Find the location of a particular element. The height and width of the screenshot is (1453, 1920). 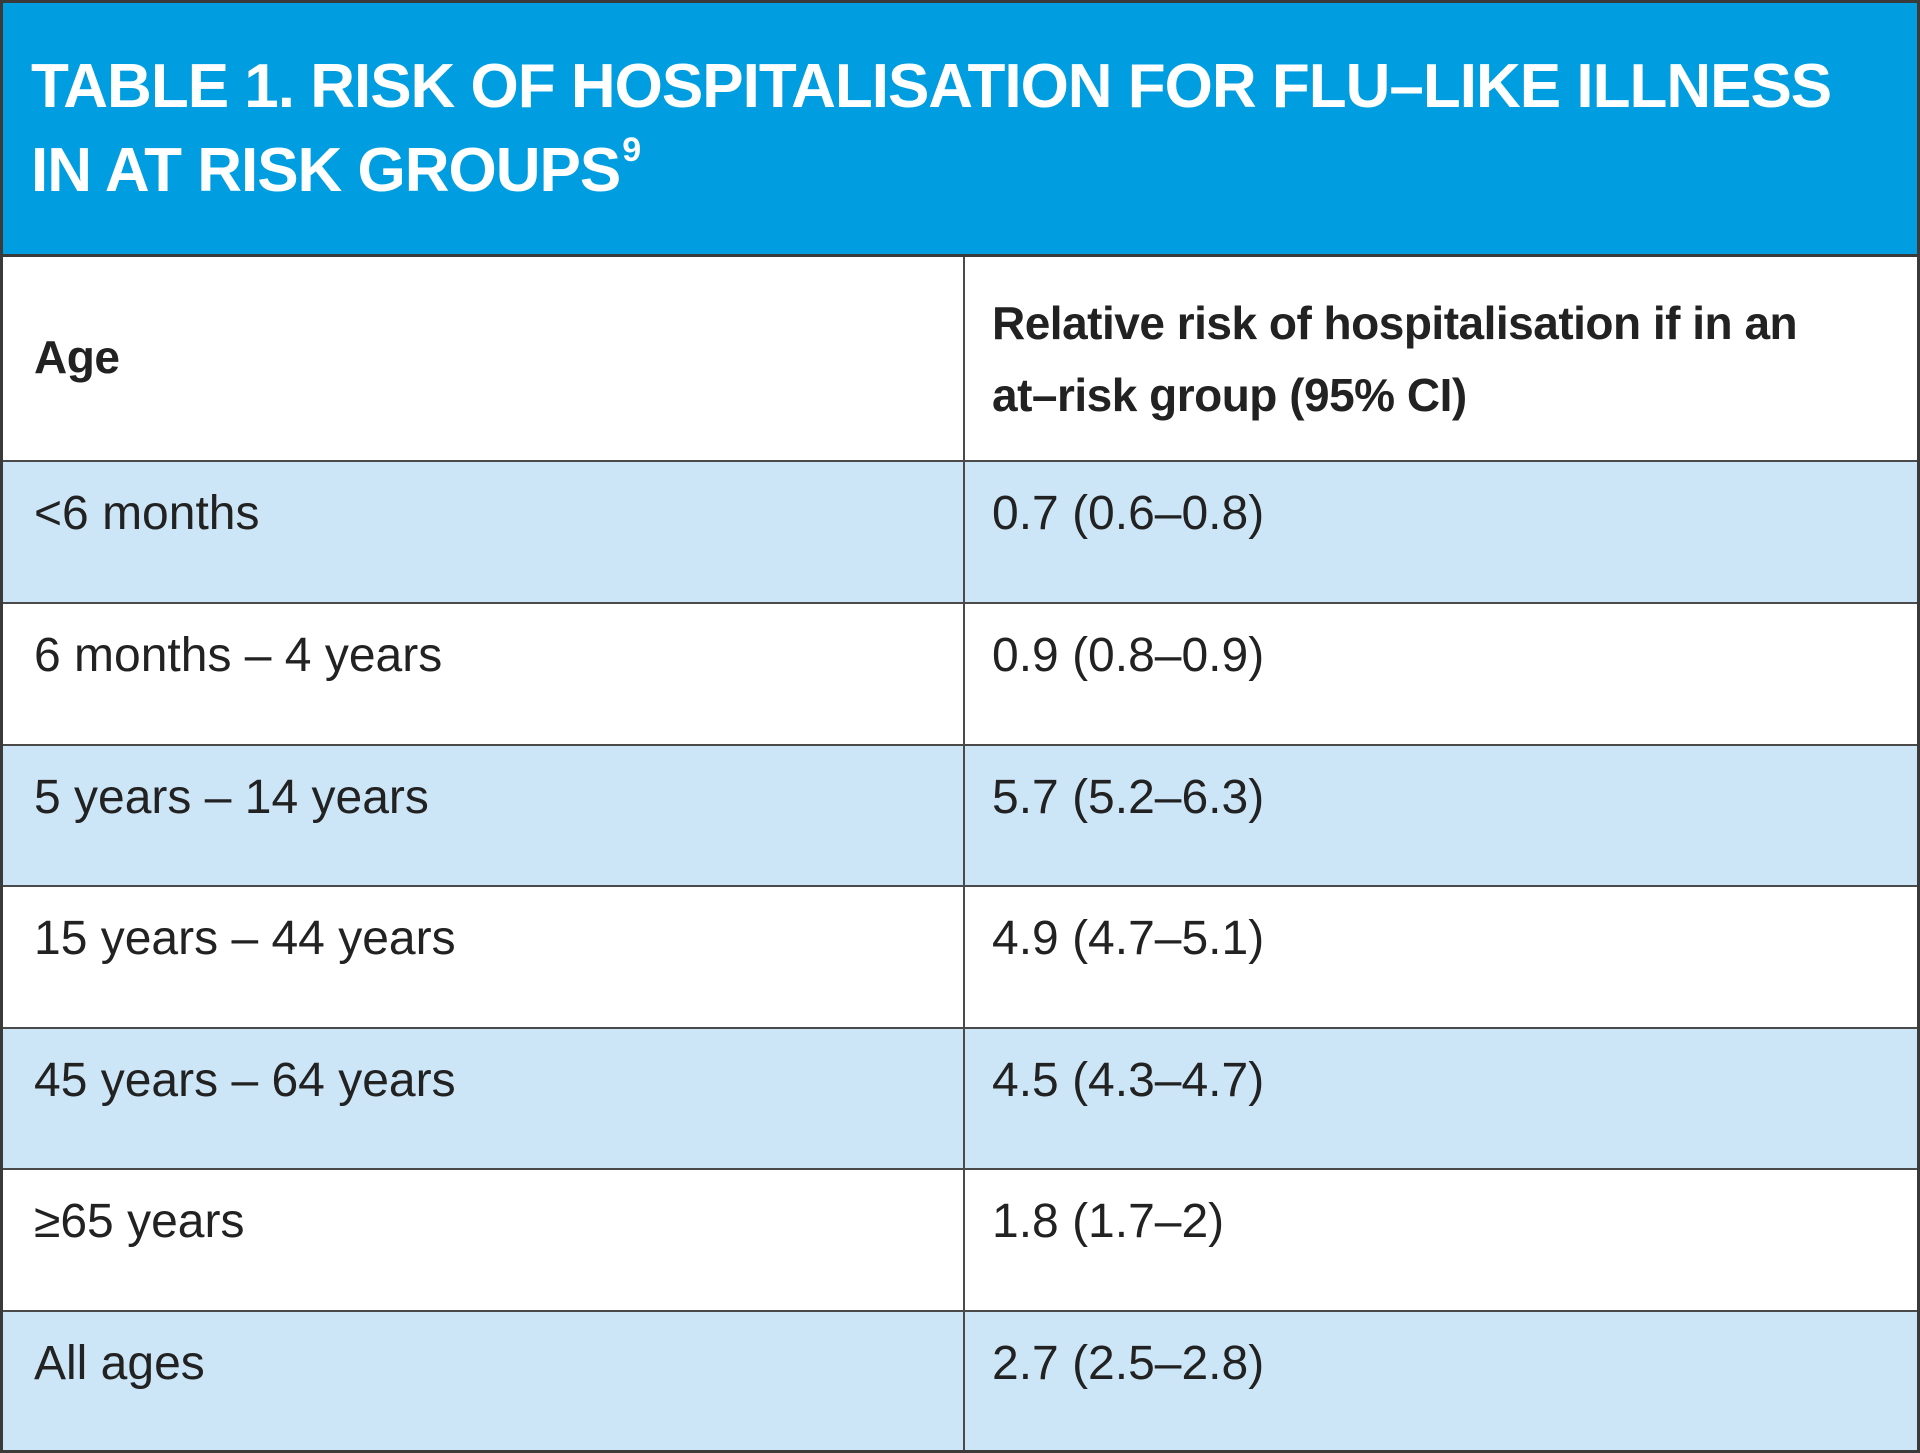

age-value: 45 years – 64 years is located at coordinates (245, 1080).